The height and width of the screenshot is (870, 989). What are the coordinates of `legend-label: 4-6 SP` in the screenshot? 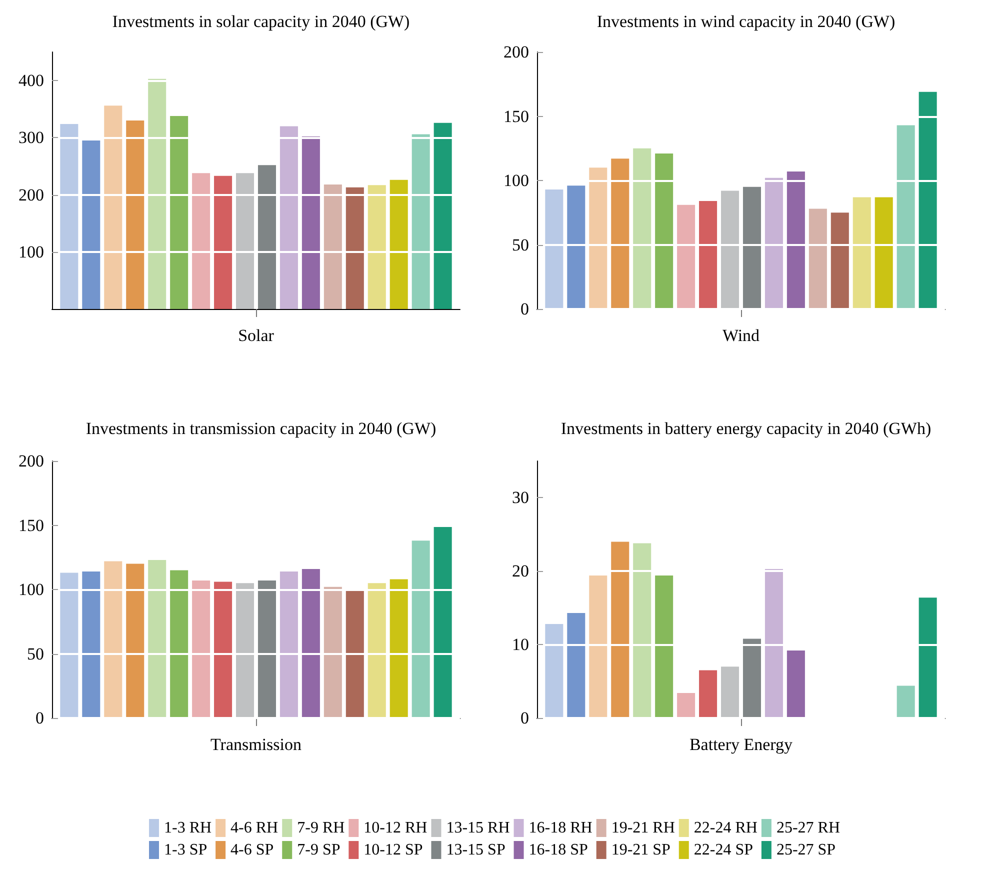 It's located at (252, 850).